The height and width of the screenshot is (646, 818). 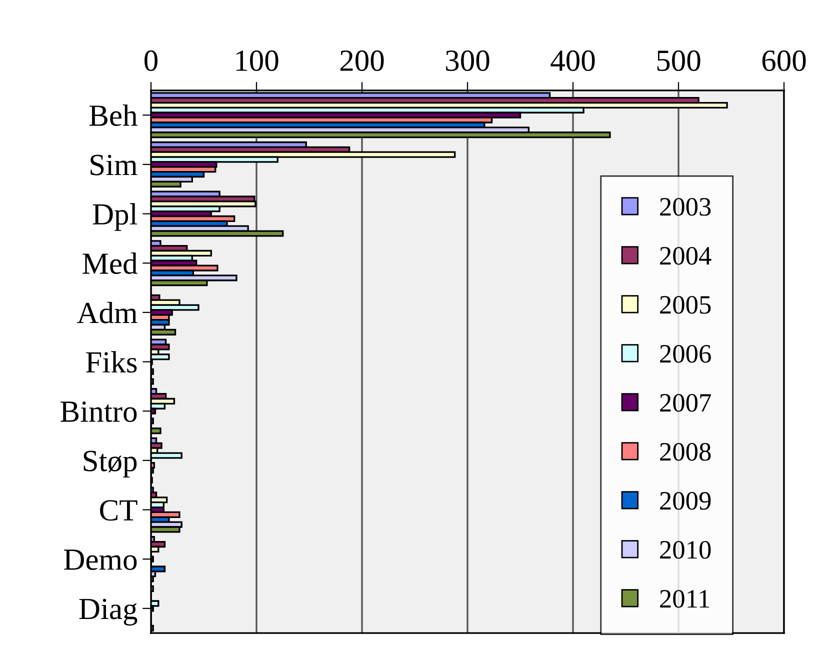 I want to click on x-tick-label: 300, so click(x=468, y=61).